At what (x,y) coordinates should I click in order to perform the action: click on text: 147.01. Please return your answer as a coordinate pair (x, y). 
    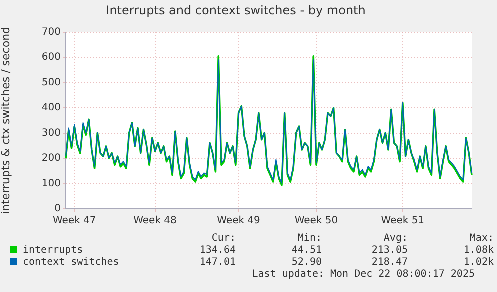
    Looking at the image, I should click on (217, 263).